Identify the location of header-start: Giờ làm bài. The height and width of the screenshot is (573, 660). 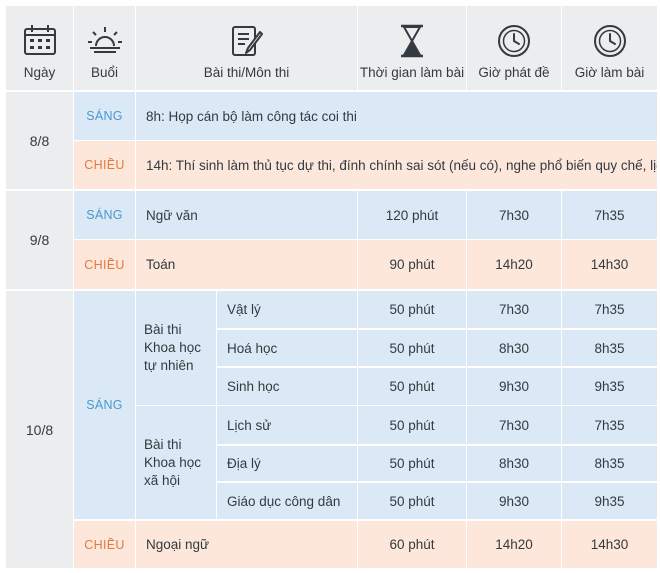
(609, 48).